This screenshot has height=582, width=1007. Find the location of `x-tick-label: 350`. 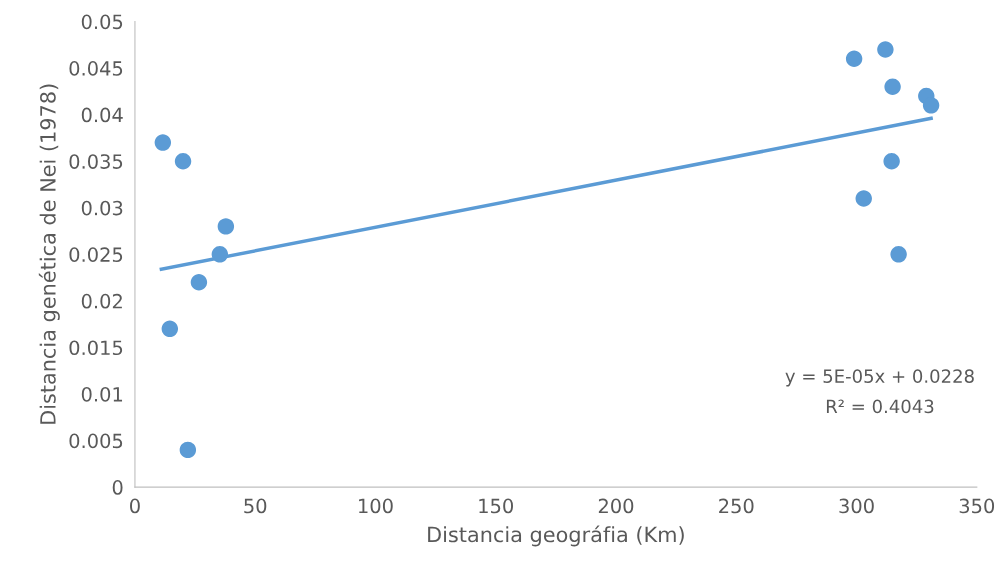

x-tick-label: 350 is located at coordinates (977, 506).